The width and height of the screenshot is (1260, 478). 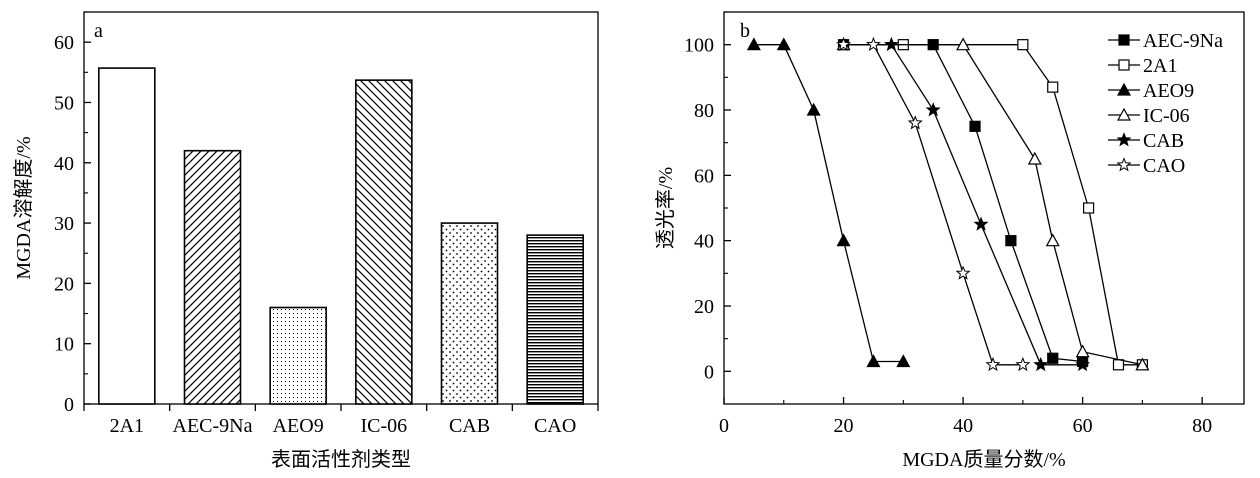 I want to click on legend-label: CAO, so click(x=1164, y=166).